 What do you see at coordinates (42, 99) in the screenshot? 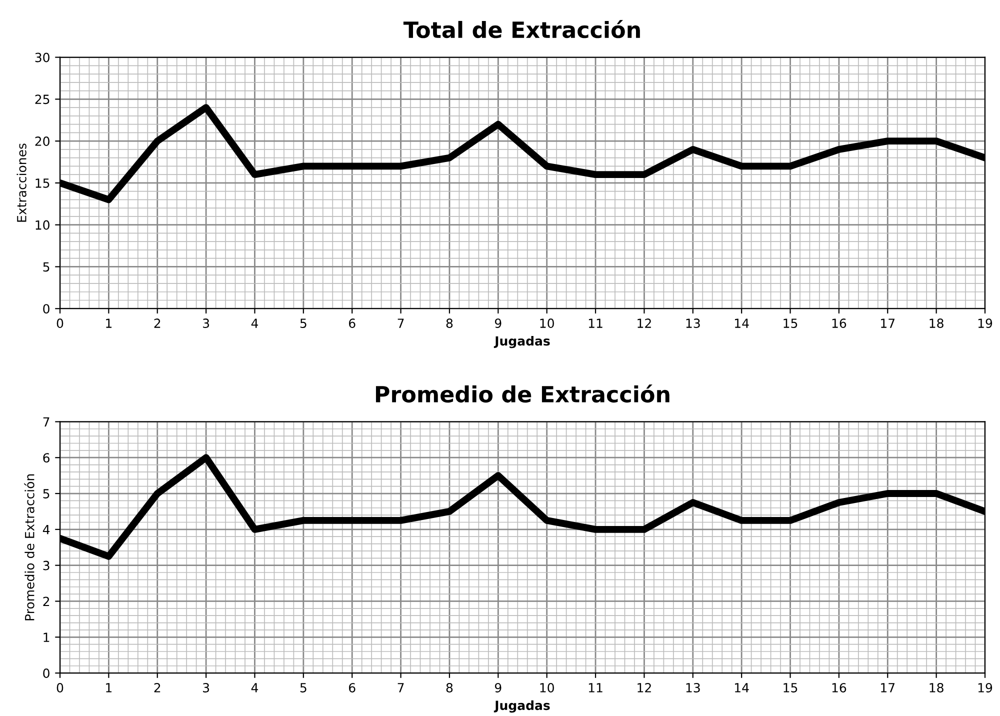
I see `y-tick-label: 25` at bounding box center [42, 99].